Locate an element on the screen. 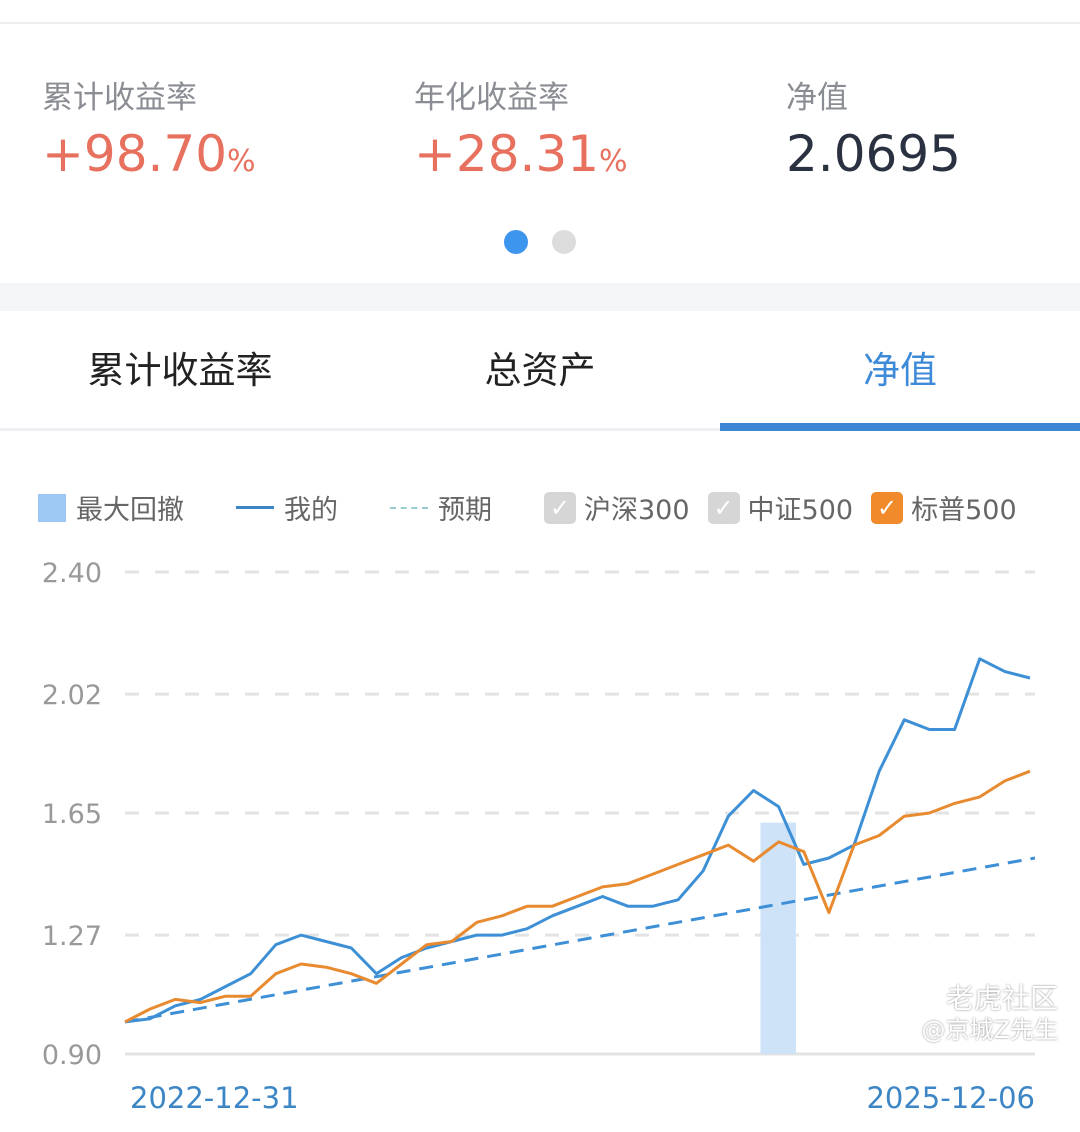 The width and height of the screenshot is (1080, 1132). stat-number: +98.70 is located at coordinates (135, 154).